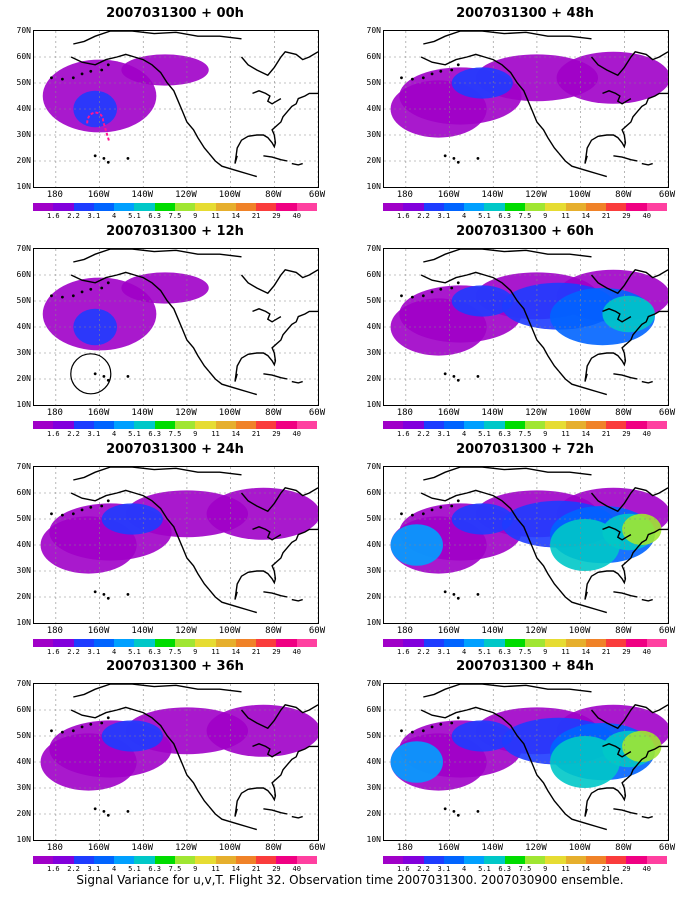 This screenshot has height=900, width=700. Describe the element at coordinates (186, 413) in the screenshot. I see `lon-label: 120W` at that location.